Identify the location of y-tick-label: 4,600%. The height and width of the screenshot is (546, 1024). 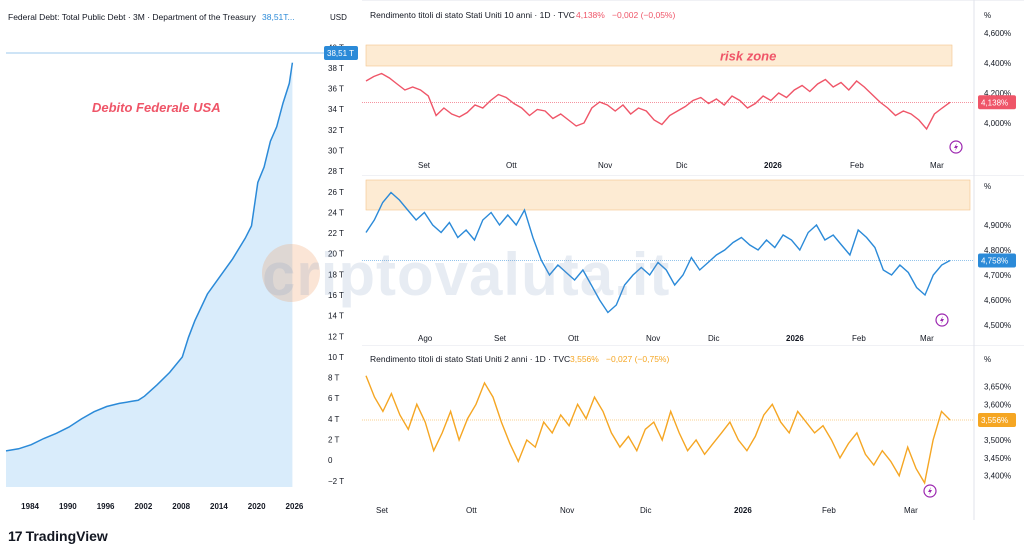
(997, 300).